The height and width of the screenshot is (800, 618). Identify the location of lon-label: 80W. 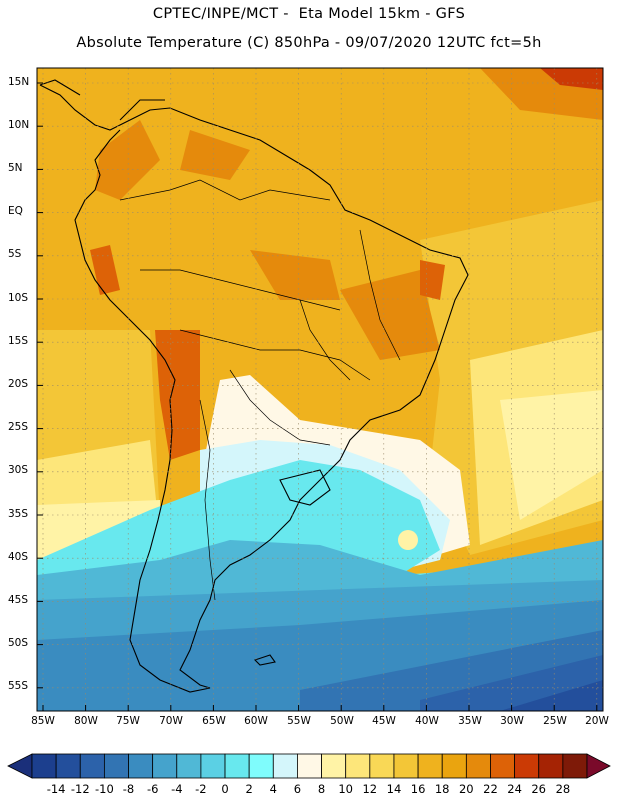
(86, 721).